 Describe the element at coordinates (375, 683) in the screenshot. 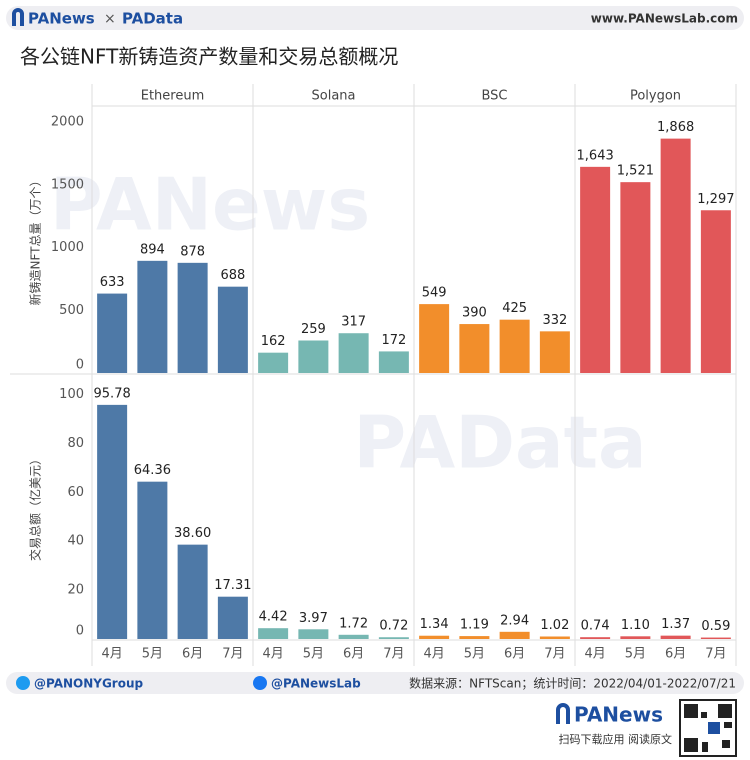

I see `footer-bar` at that location.